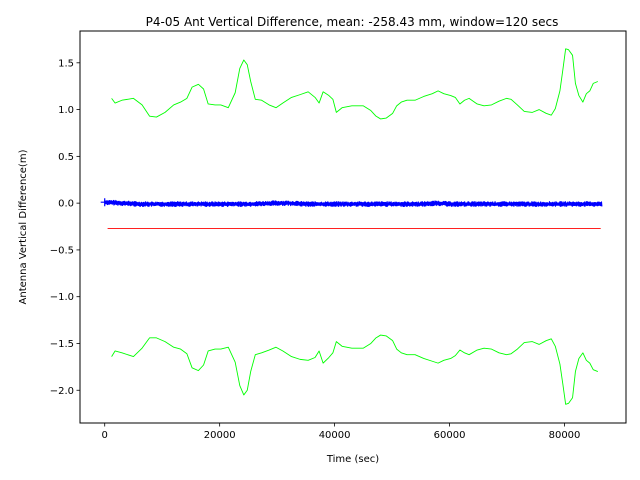  What do you see at coordinates (66, 157) in the screenshot?
I see `y-tick-label: 0.5` at bounding box center [66, 157].